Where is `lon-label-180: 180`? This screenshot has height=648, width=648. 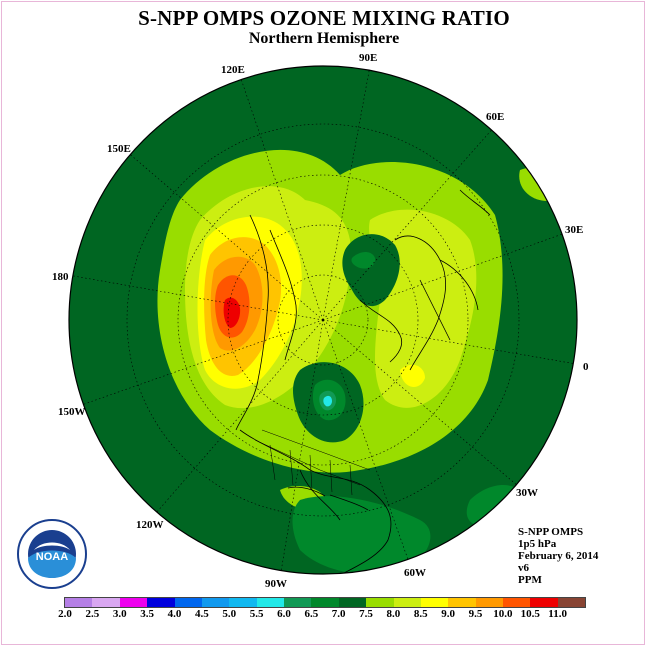
lon-label-180: 180 is located at coordinates (60, 277).